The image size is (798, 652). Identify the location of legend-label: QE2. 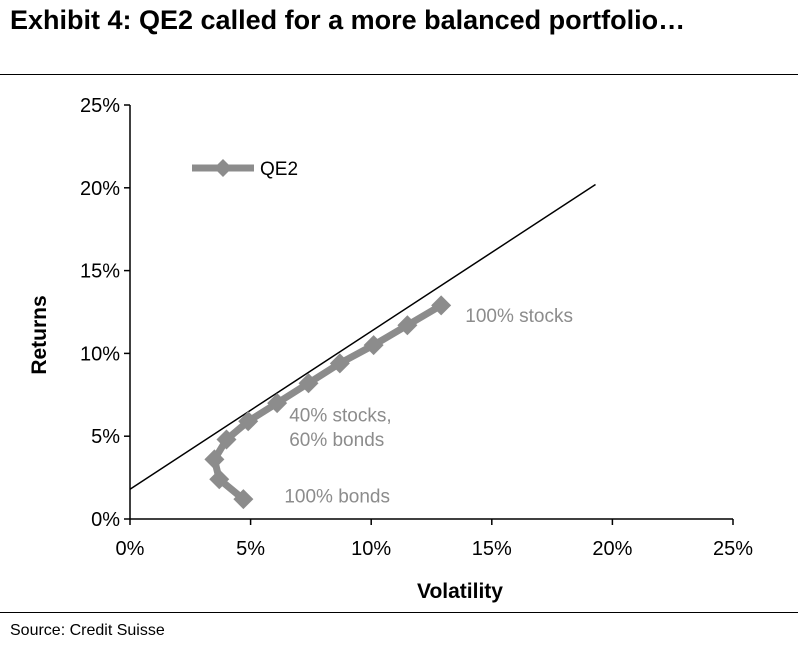
(279, 169).